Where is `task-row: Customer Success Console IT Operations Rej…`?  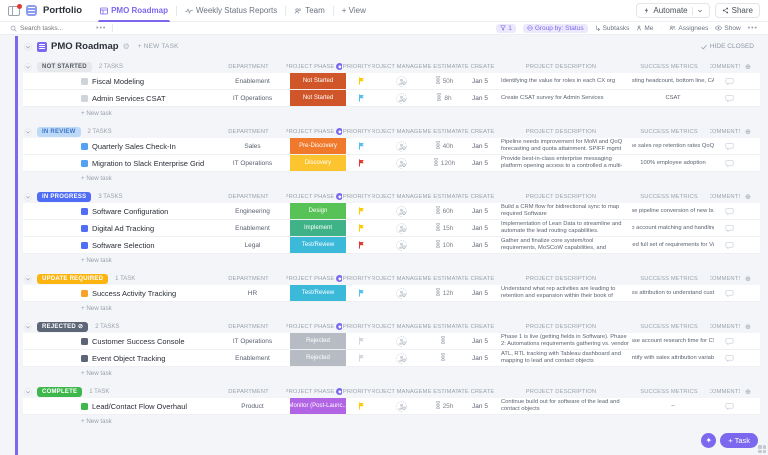
task-row: Customer Success Console IT Operations Rej… is located at coordinates (391, 341).